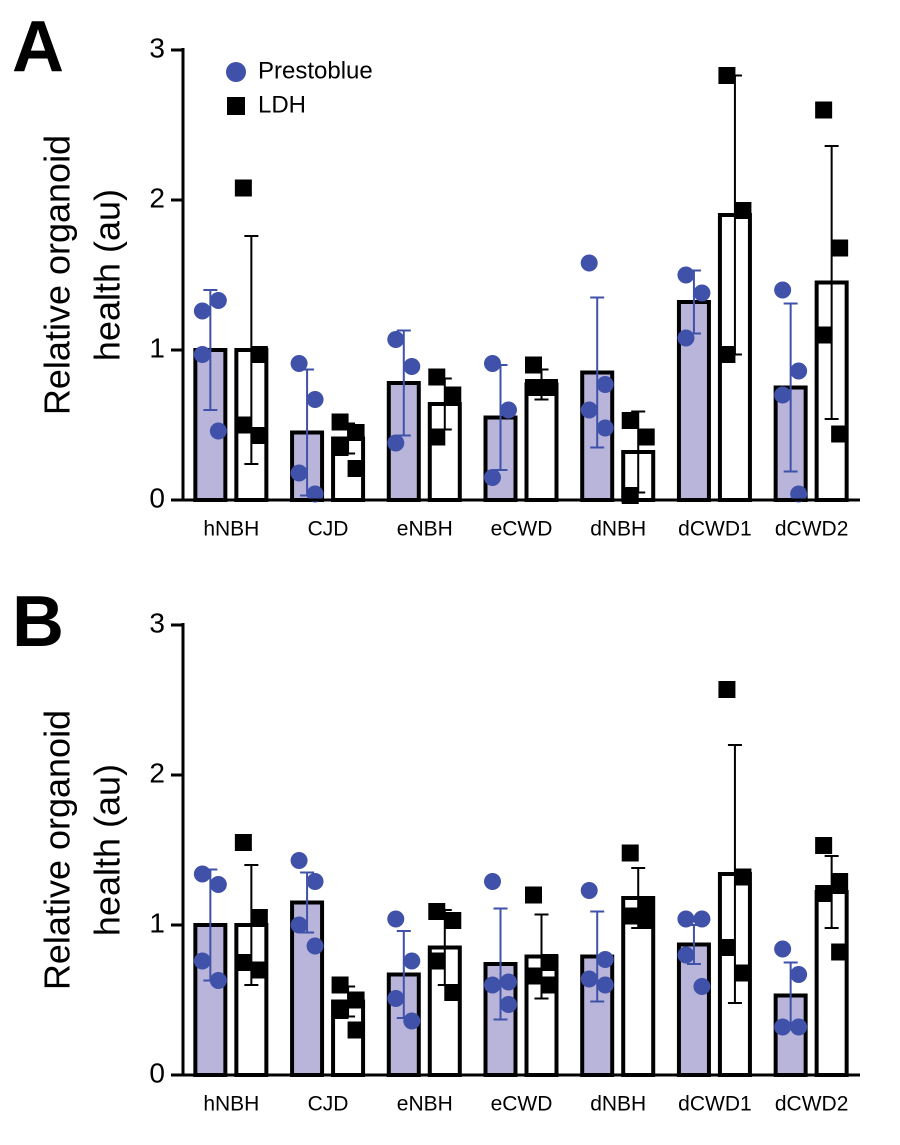 This screenshot has height=1145, width=900. I want to click on bar, so click(541, 442).